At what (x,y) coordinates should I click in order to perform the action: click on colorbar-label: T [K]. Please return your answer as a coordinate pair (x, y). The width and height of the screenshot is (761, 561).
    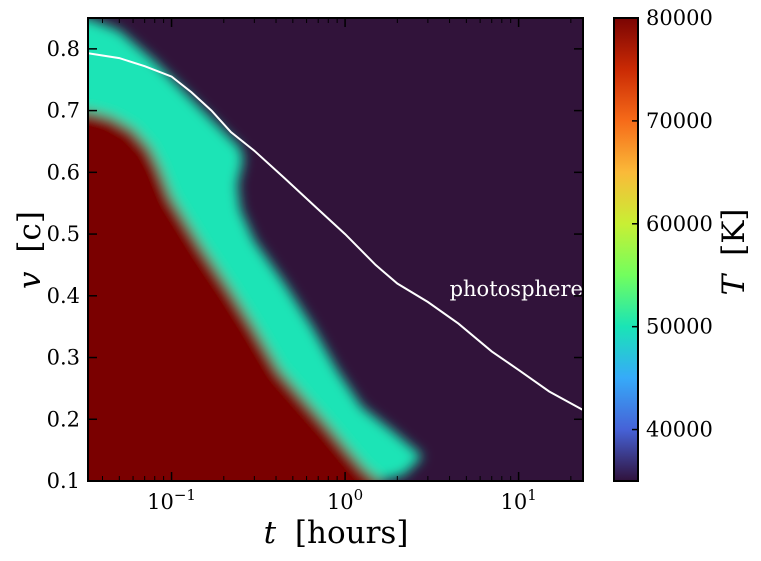
    Looking at the image, I should click on (734, 252).